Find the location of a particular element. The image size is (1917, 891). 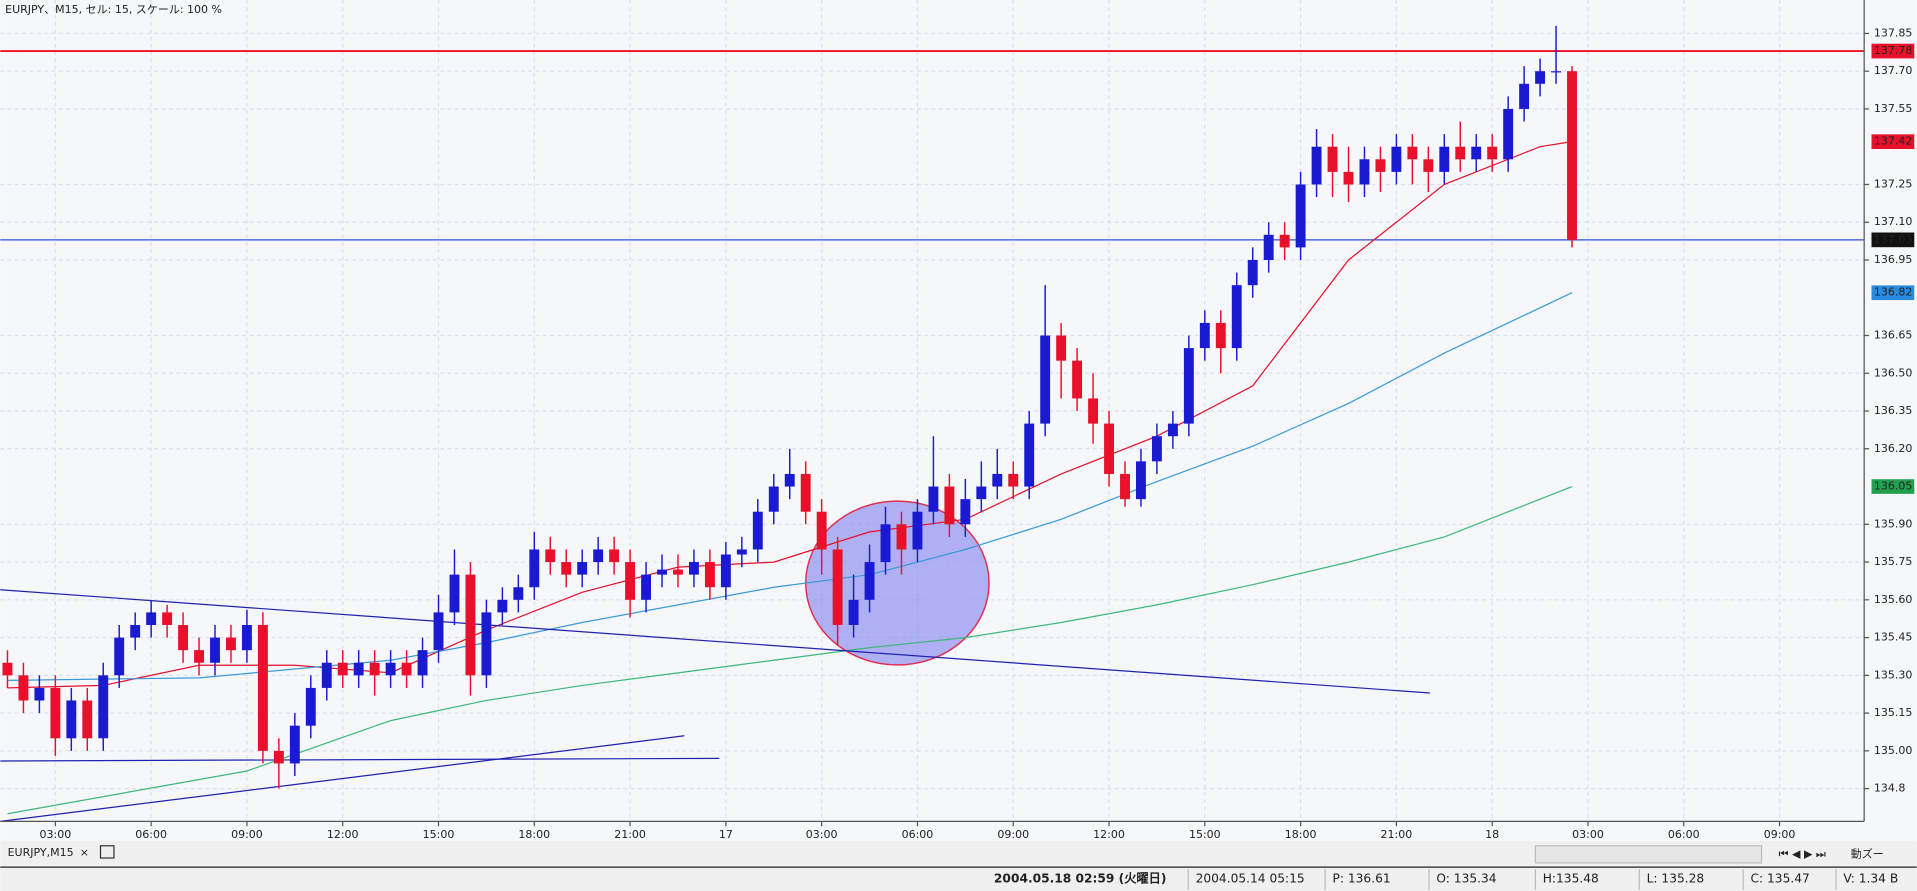

tab-close: × is located at coordinates (84, 852).